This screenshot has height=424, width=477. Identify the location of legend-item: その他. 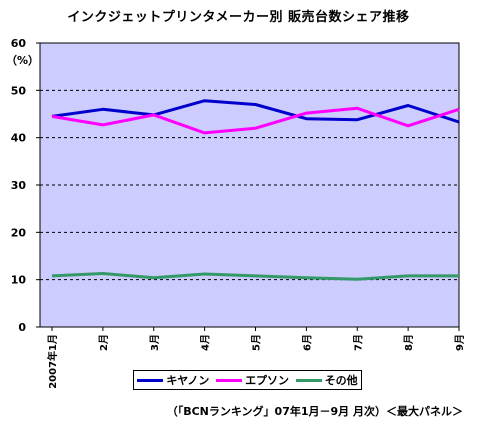
(326, 380).